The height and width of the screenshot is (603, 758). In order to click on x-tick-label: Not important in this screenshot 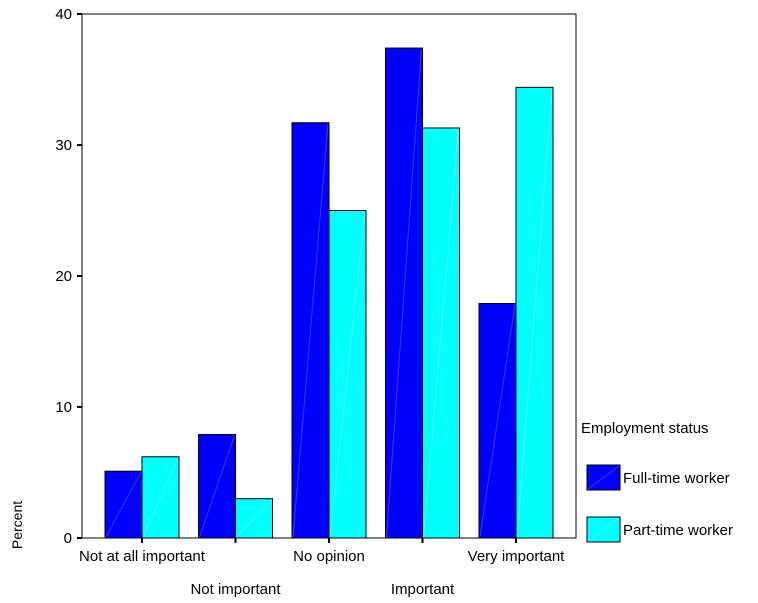, I will do `click(235, 589)`.